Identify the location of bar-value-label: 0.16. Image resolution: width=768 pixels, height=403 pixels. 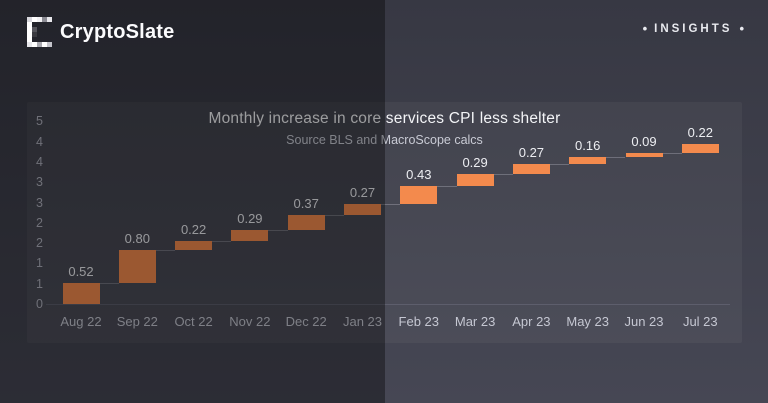
(588, 146).